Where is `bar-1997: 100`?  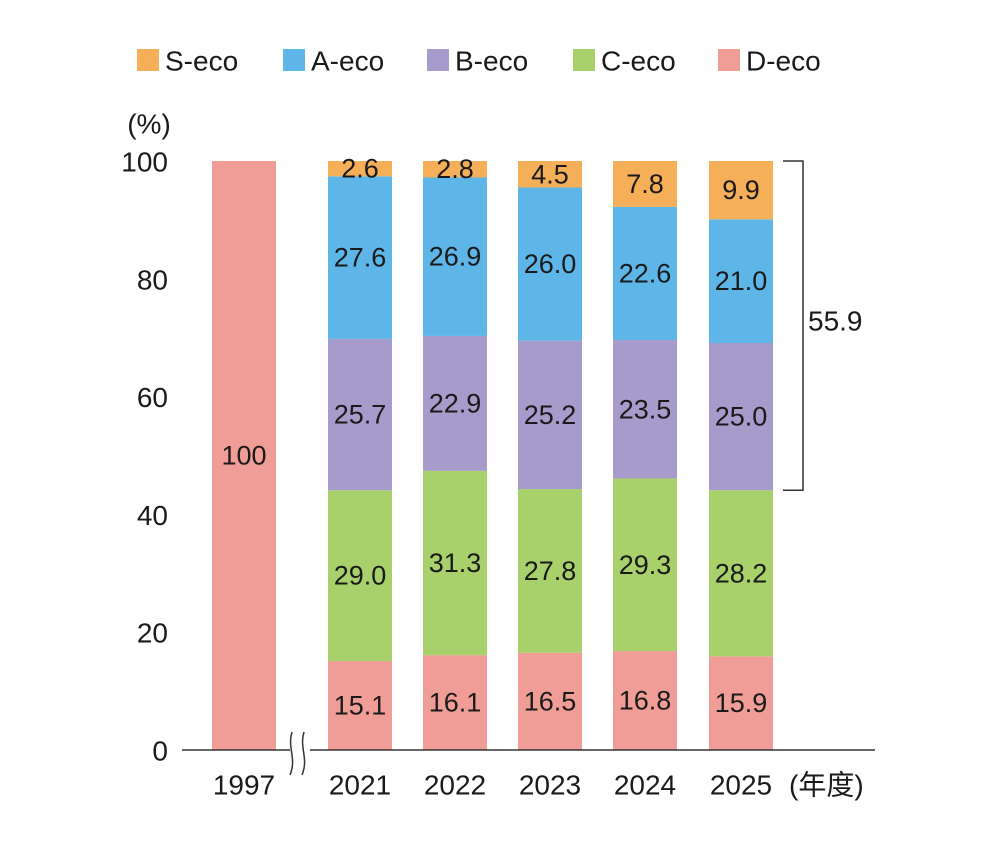
bar-1997: 100 is located at coordinates (244, 455).